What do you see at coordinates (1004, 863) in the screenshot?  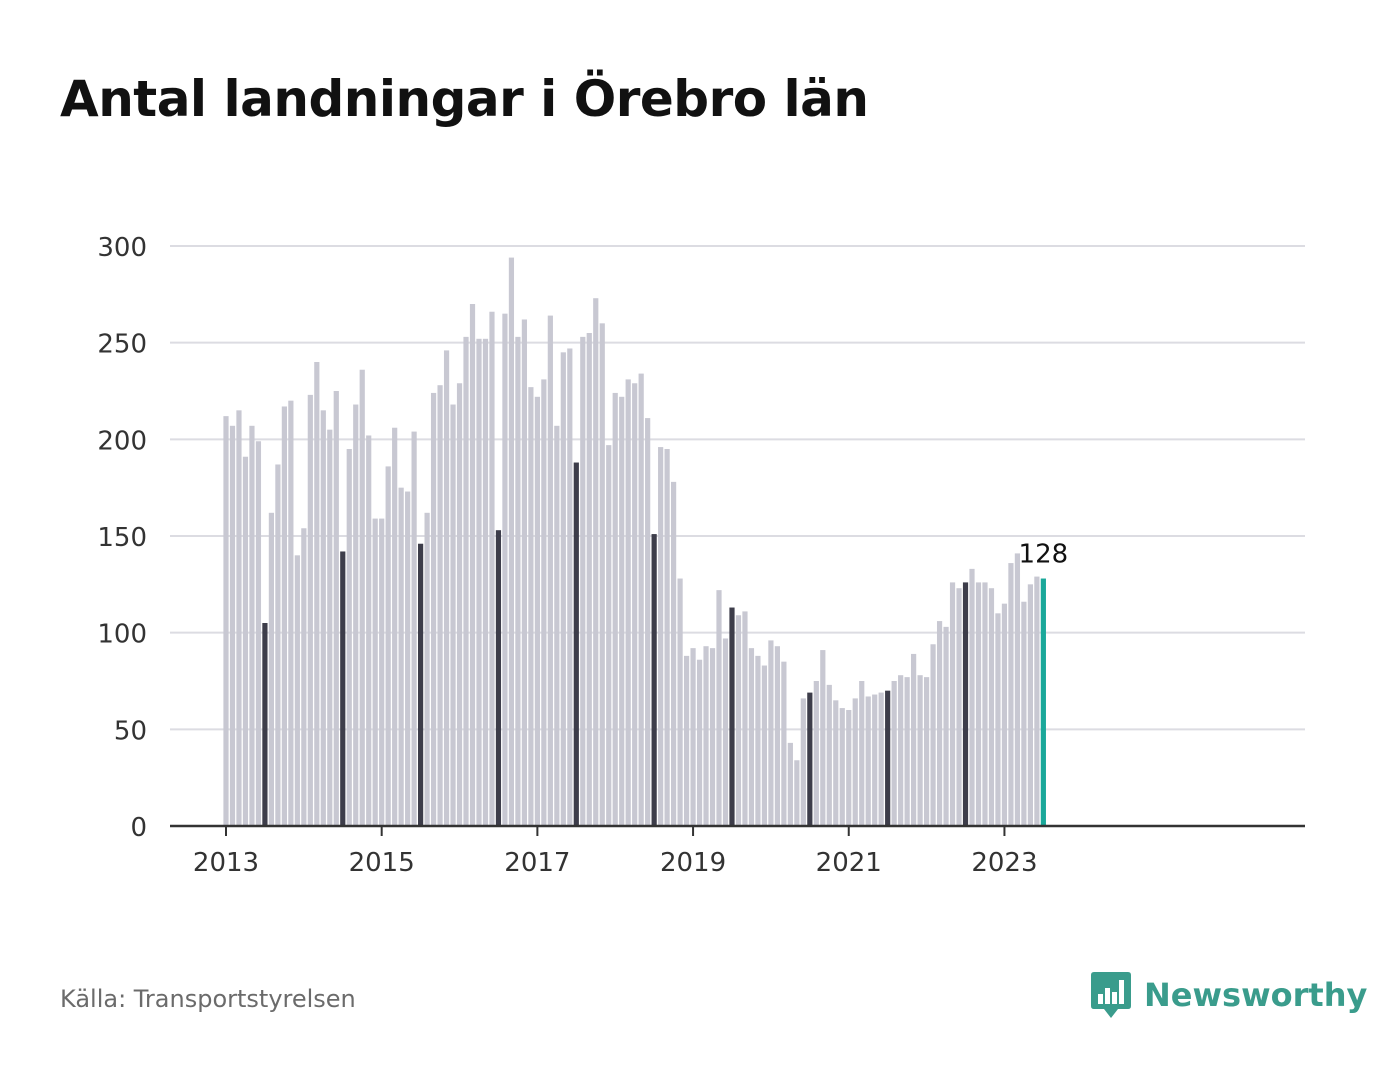 I see `x-tick-label: 2023` at bounding box center [1004, 863].